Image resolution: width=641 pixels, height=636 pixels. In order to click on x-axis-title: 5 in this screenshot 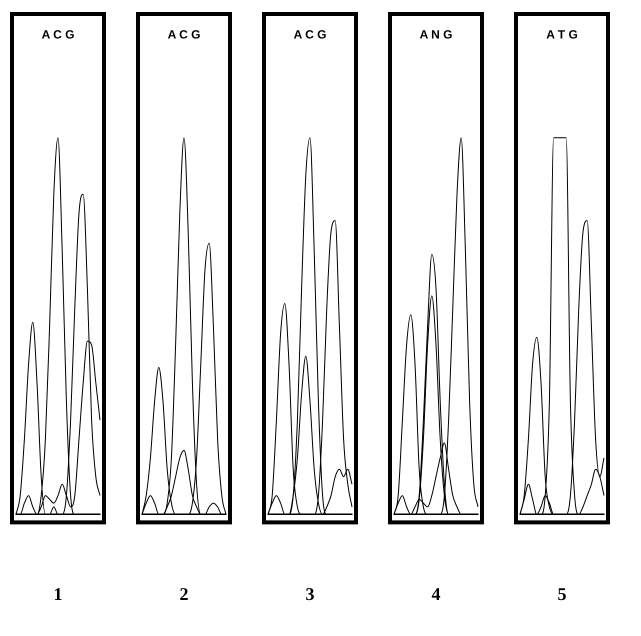, I will do `click(562, 594)`.